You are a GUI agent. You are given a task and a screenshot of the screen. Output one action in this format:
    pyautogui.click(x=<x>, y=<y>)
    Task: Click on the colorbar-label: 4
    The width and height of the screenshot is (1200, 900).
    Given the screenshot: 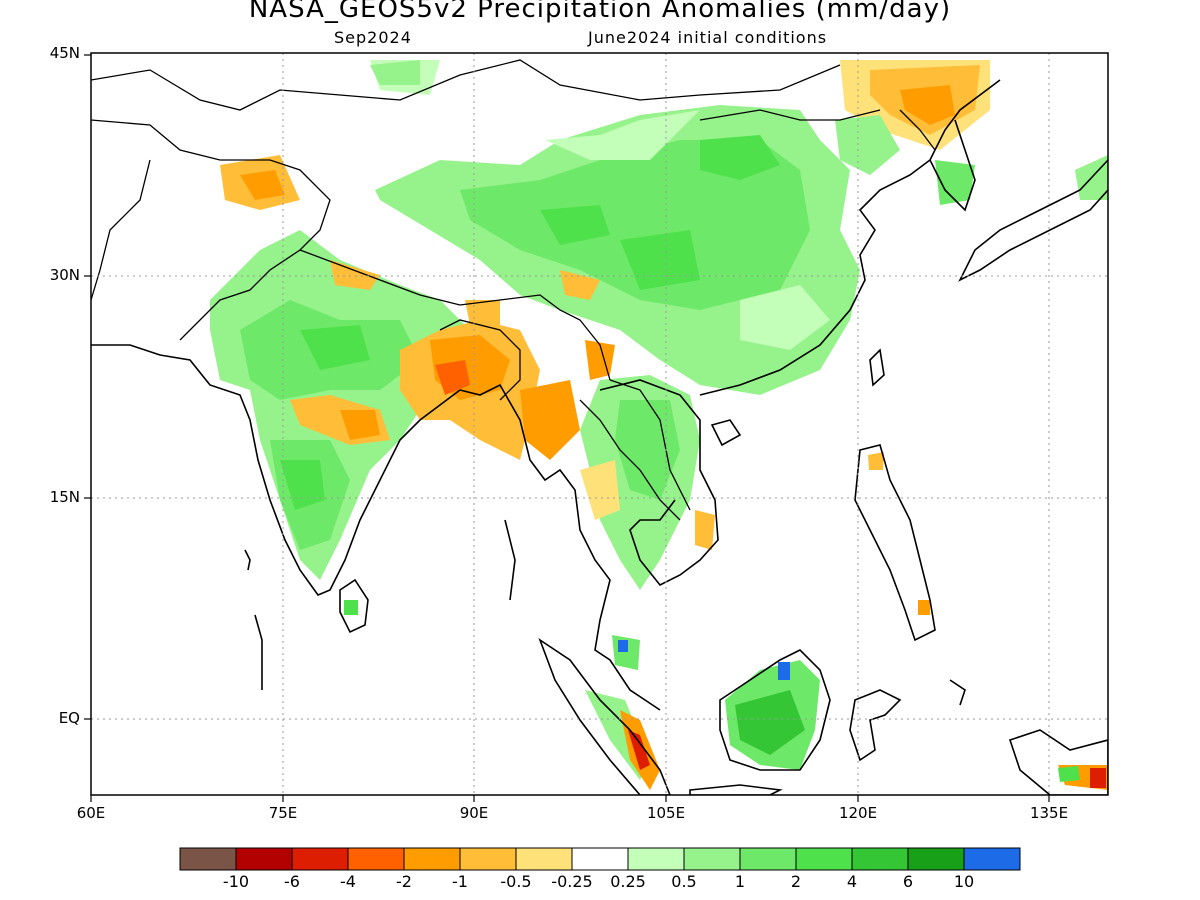 What is the action you would take?
    pyautogui.click(x=852, y=881)
    